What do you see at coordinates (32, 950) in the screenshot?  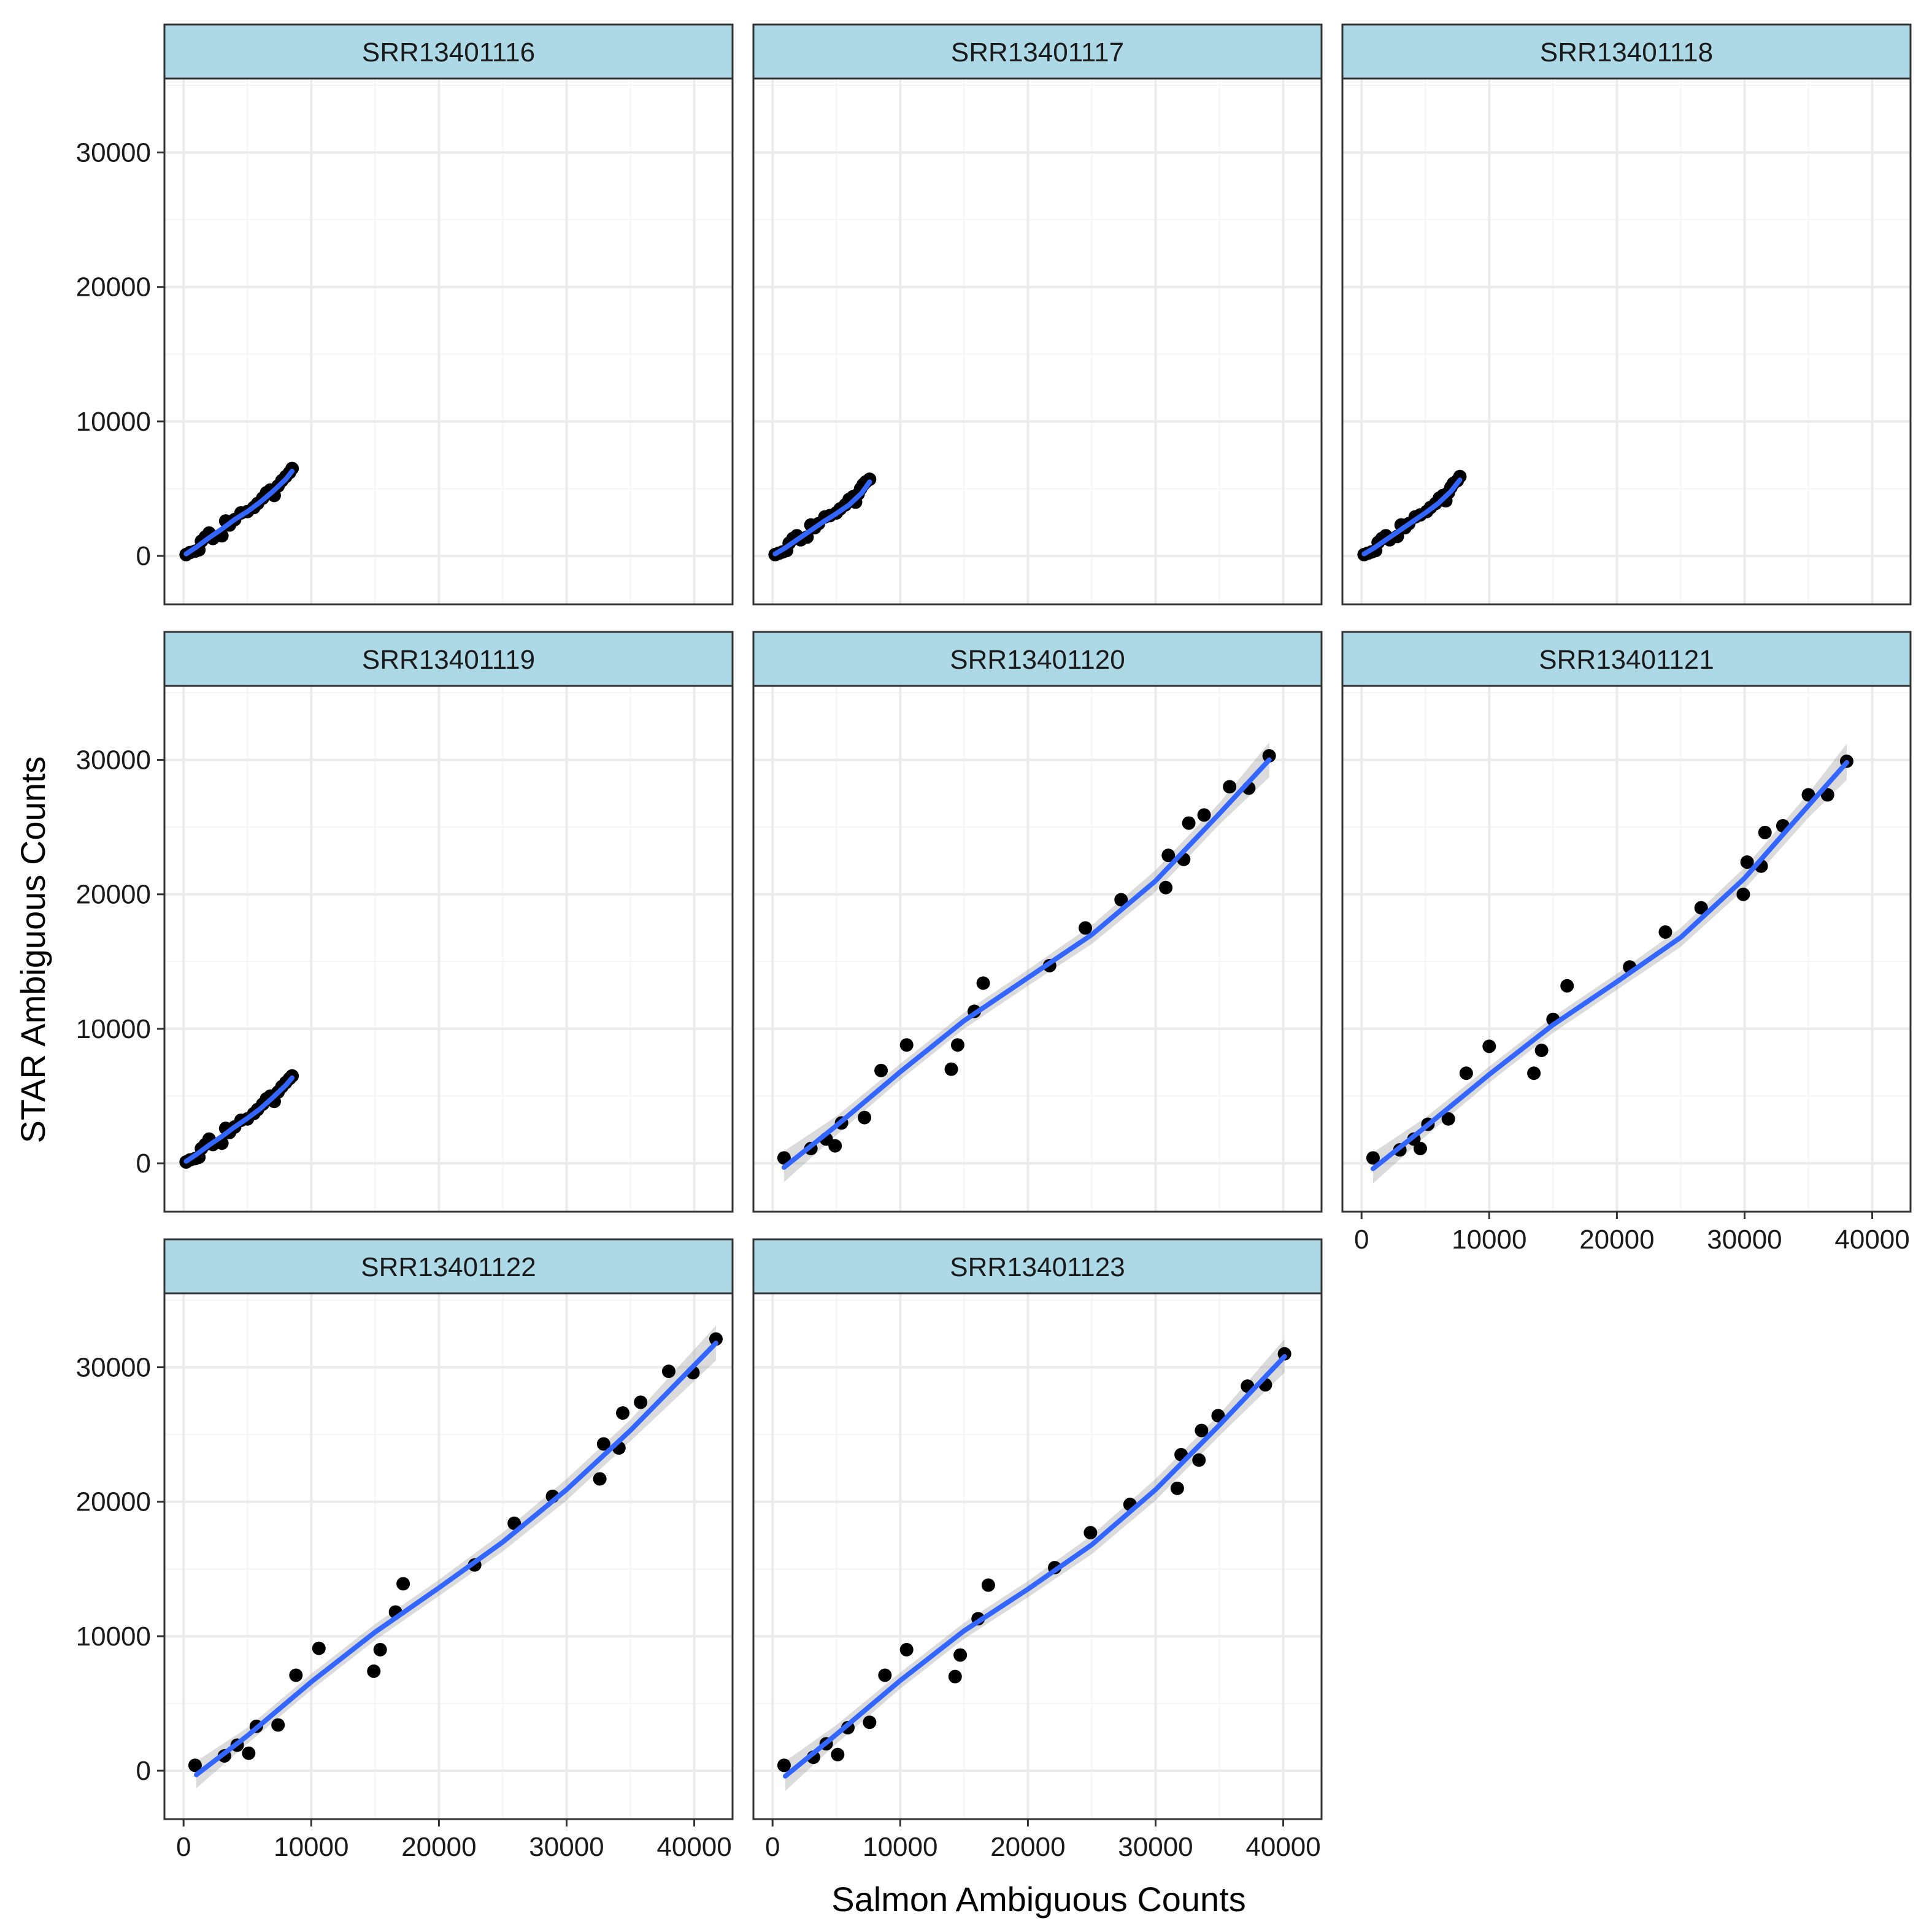 I see `y-axis-title: STAR Ambiguous Counts` at bounding box center [32, 950].